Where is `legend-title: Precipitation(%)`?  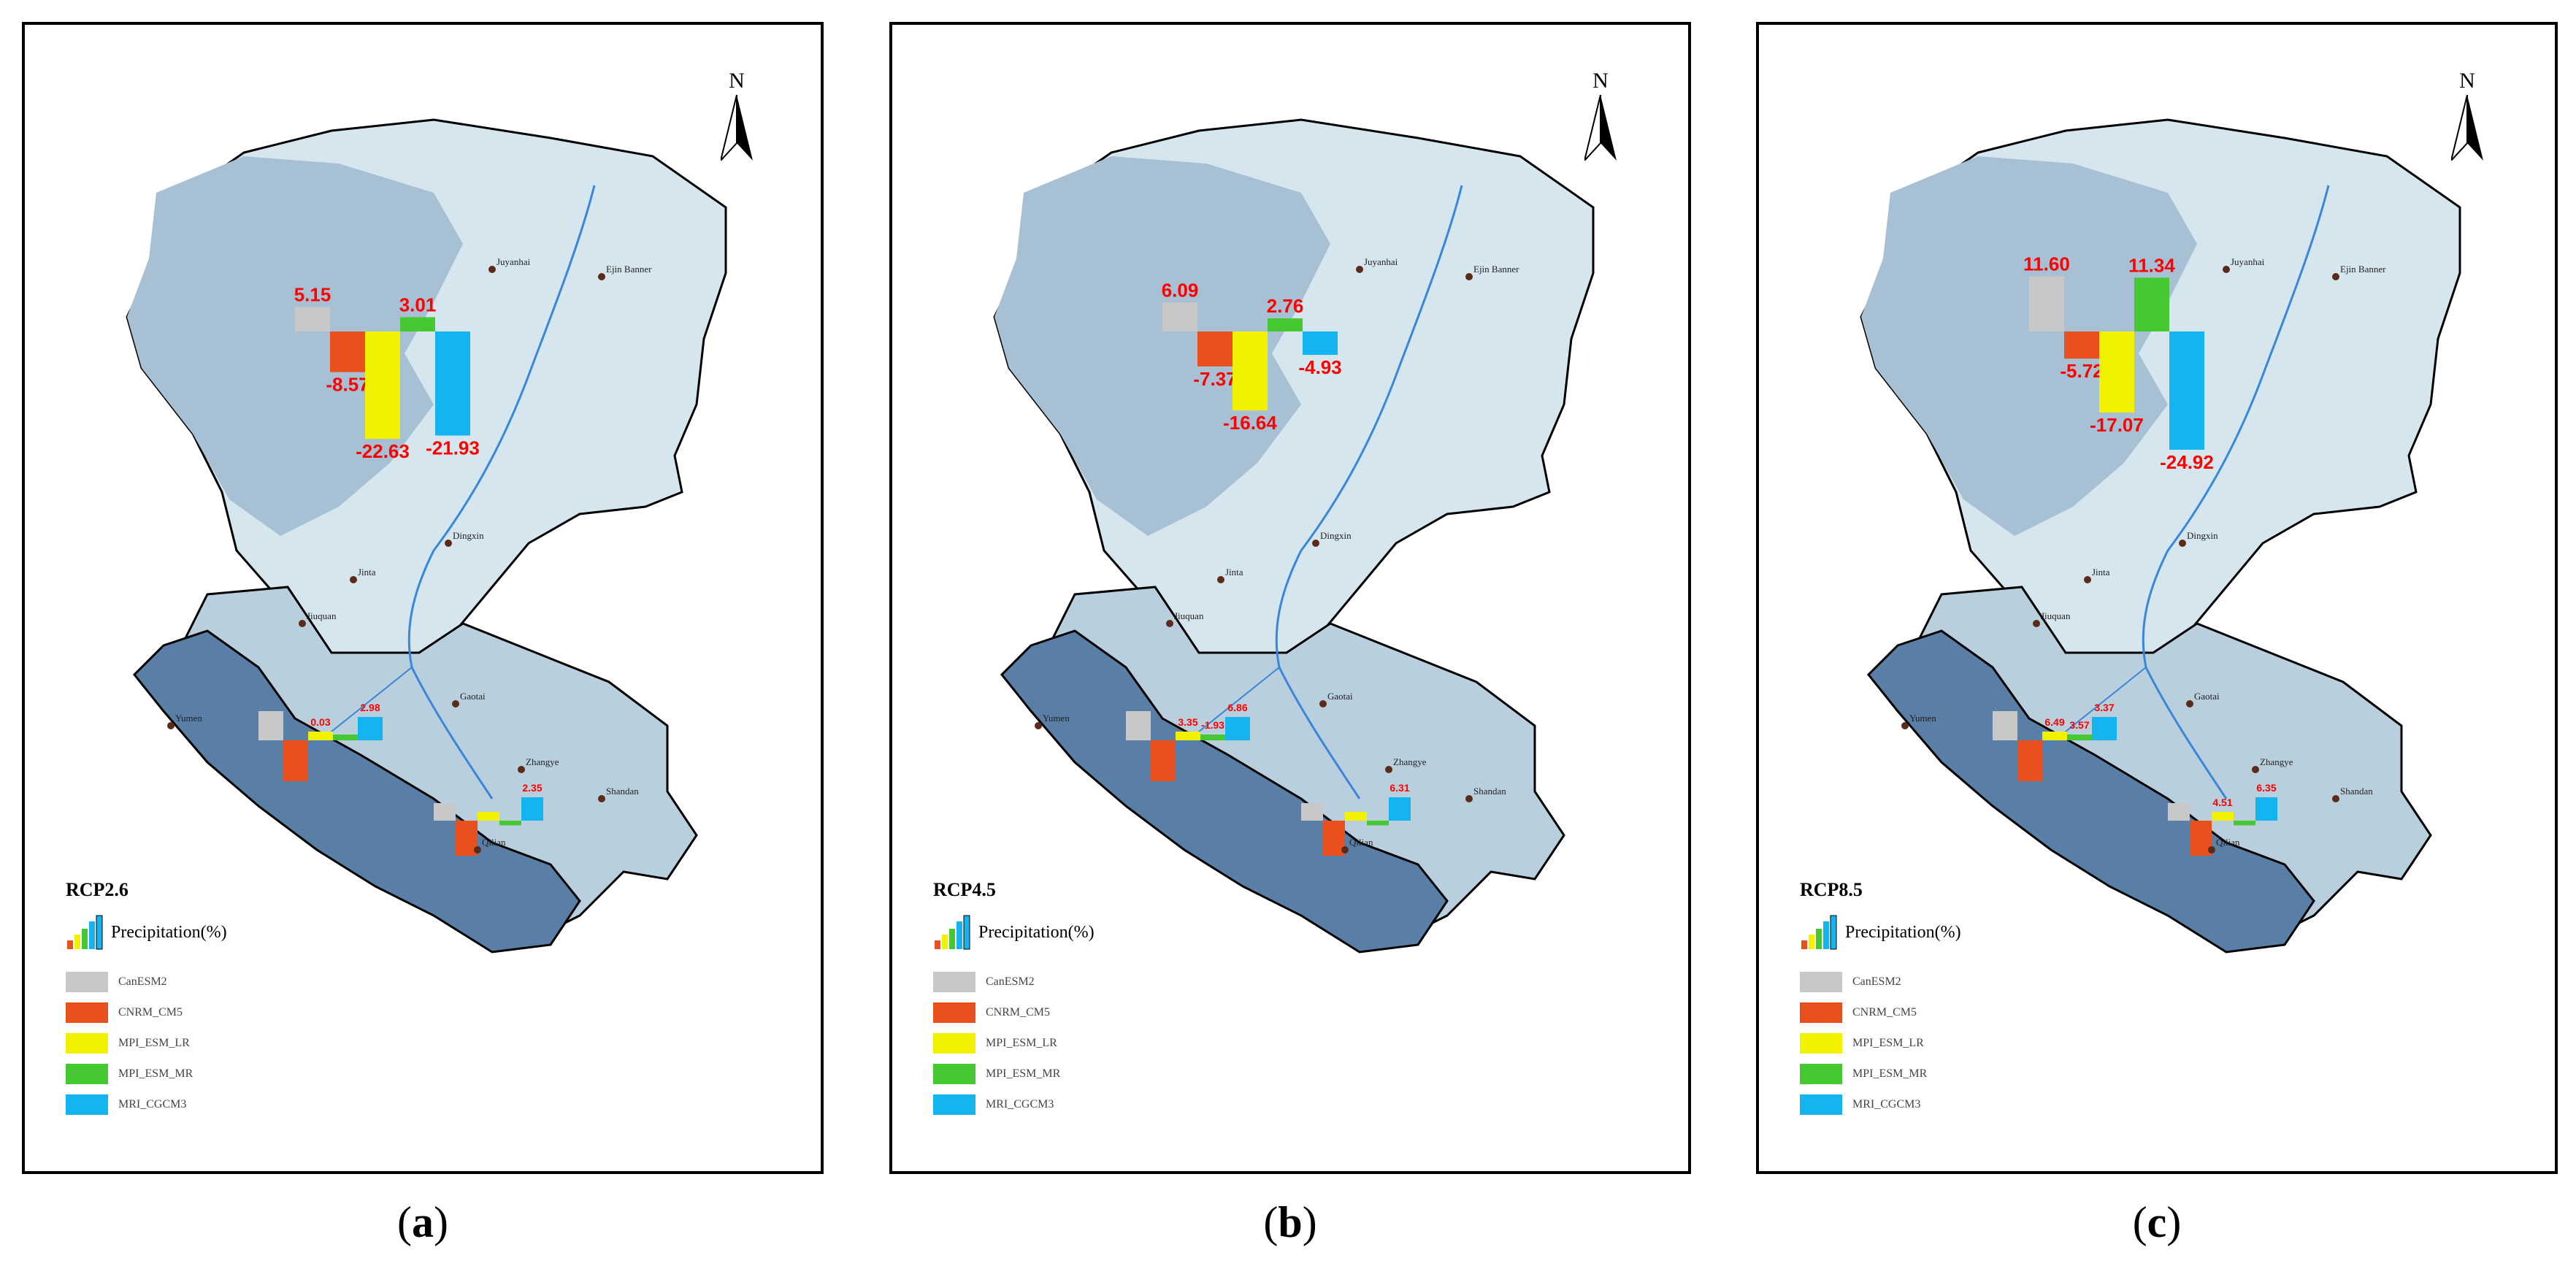 legend-title: Precipitation(%) is located at coordinates (1946, 932).